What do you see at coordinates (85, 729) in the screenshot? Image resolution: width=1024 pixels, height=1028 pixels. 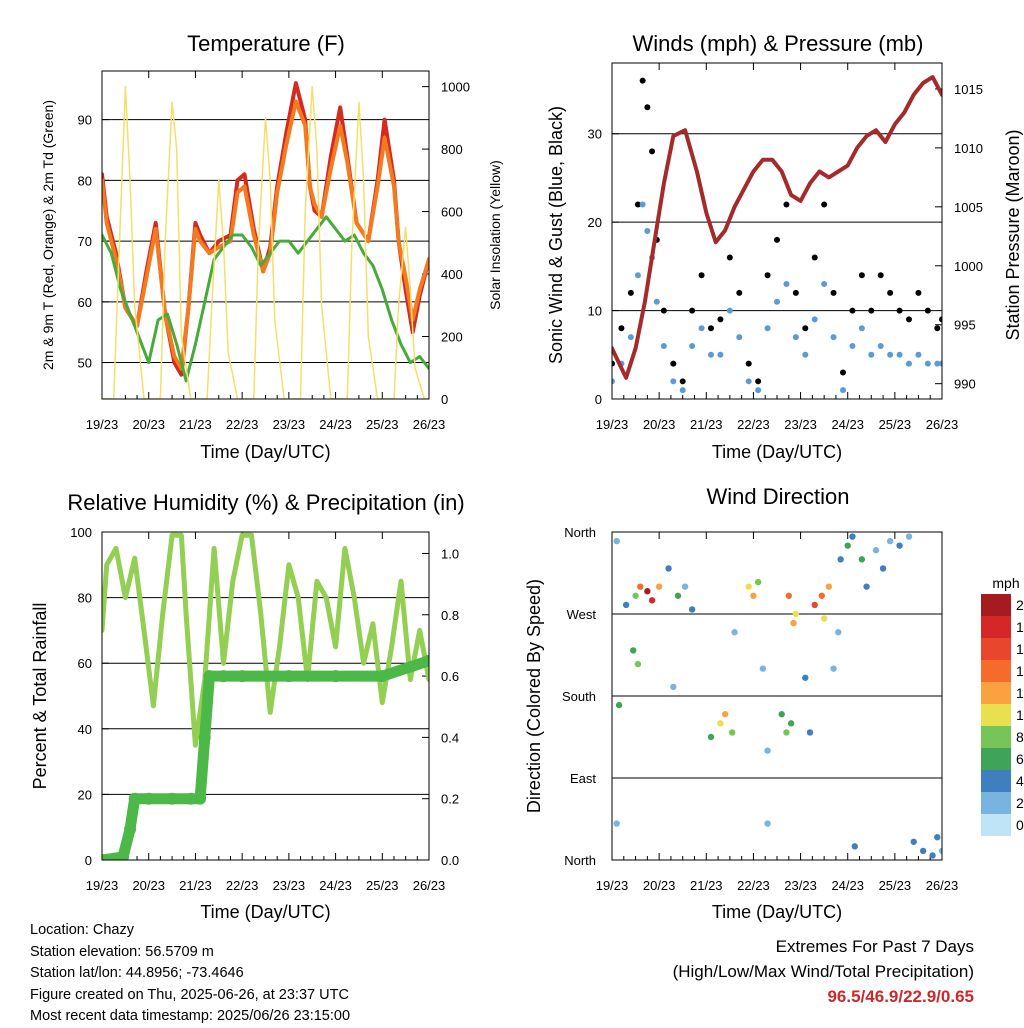 I see `y-tick-label: 40` at bounding box center [85, 729].